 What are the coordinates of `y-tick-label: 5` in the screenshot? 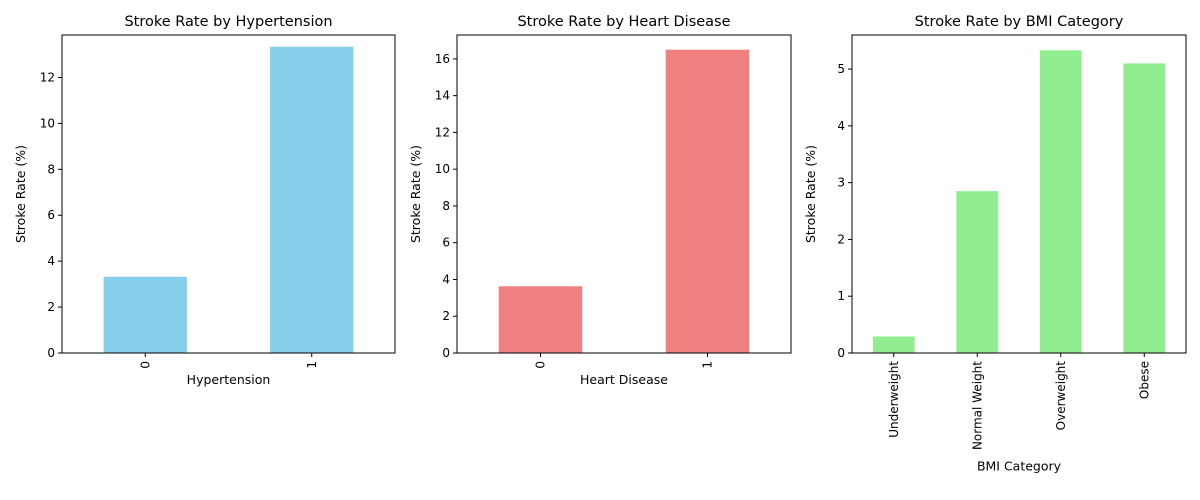 It's located at (841, 69).